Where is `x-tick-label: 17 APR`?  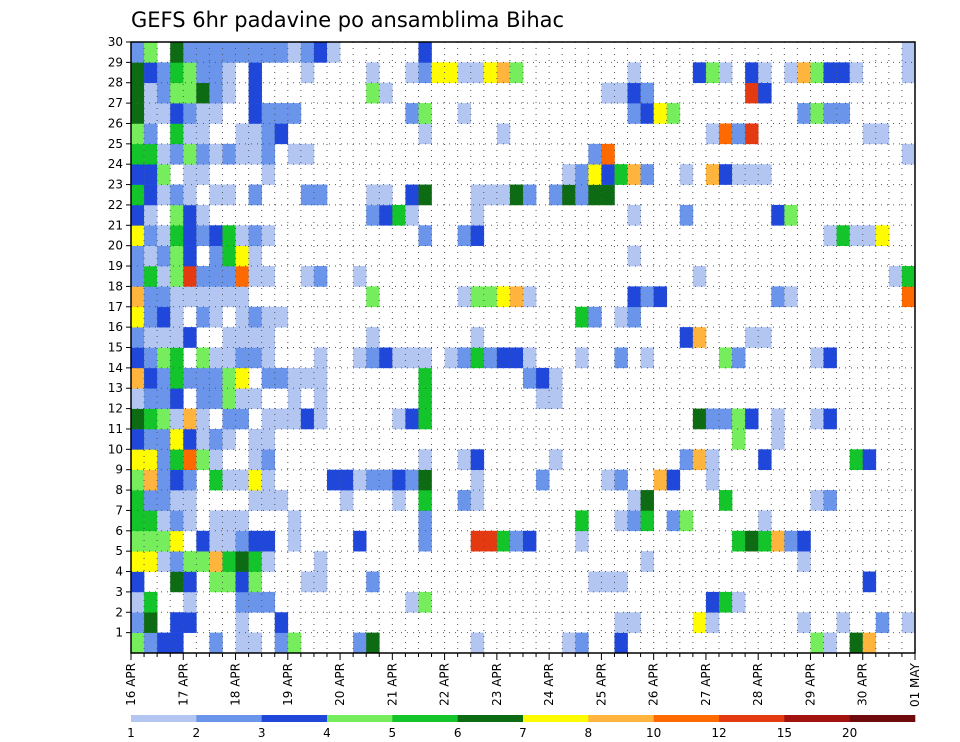 x-tick-label: 17 APR is located at coordinates (183, 684).